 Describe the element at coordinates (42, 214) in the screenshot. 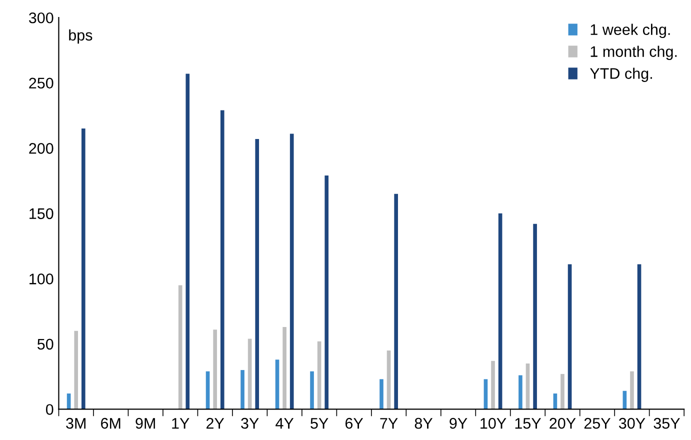

I see `y-tick-label: 150` at that location.